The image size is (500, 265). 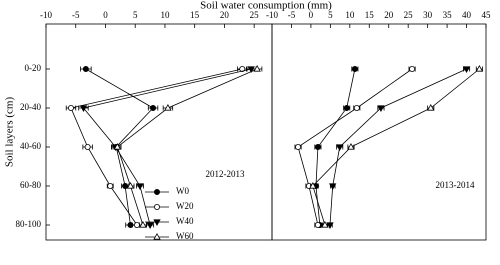 I want to click on x-axis-title: Soil water consumption (mm), so click(x=266, y=6).